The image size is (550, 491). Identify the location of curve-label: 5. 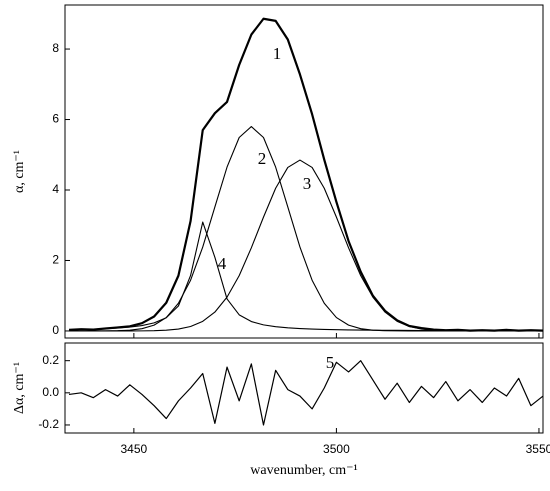
(330, 362).